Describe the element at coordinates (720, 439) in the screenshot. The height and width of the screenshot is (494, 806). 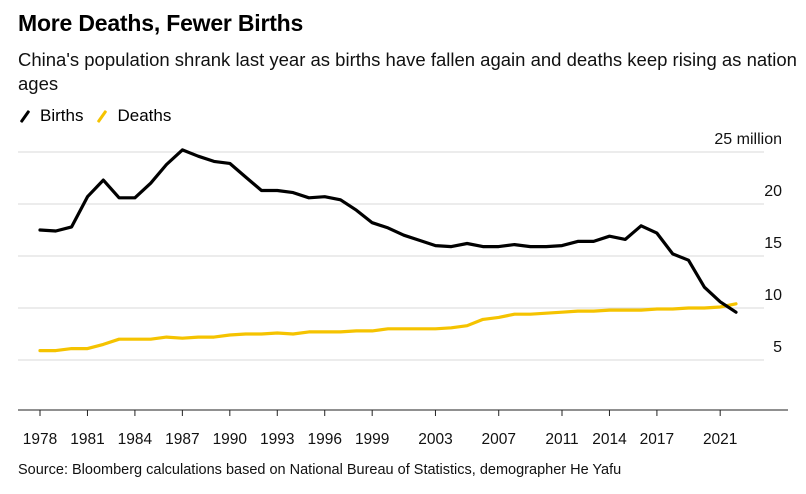
I see `x-tick-label-2021: 2021` at that location.